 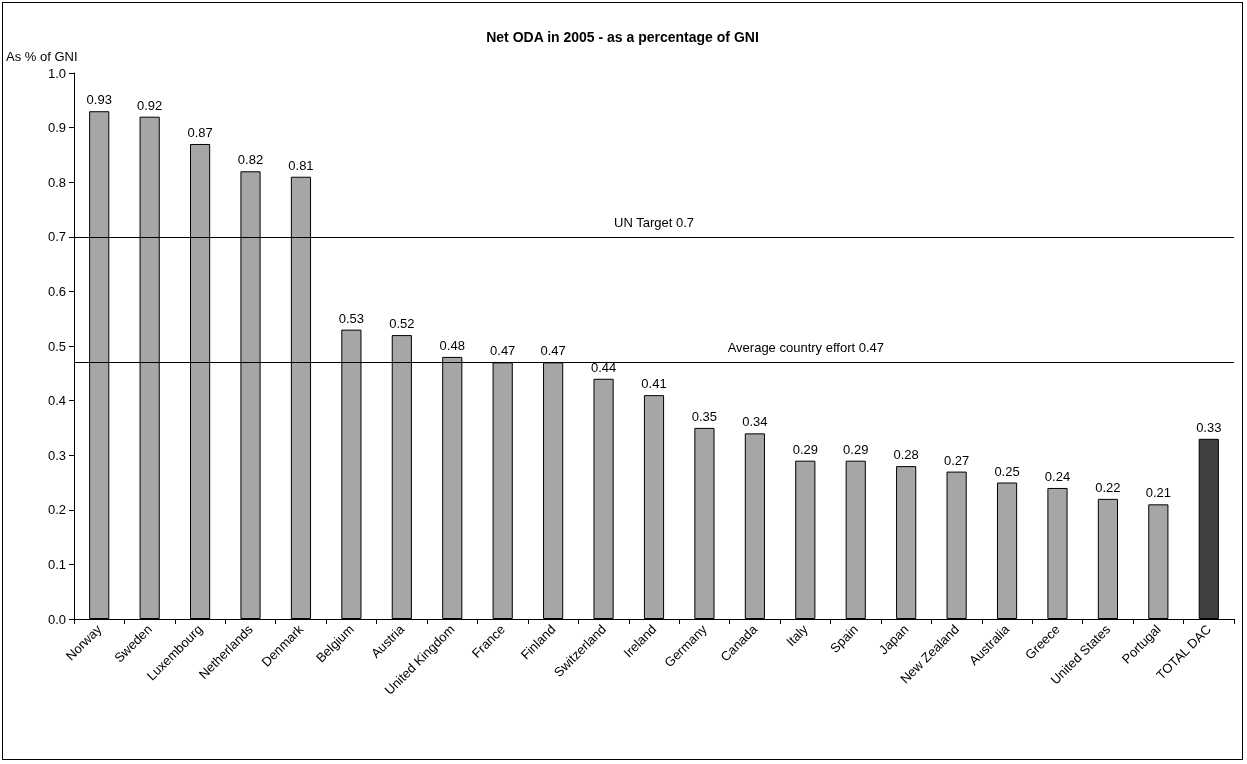 I want to click on y-tick-label: 0.6, so click(x=56, y=291).